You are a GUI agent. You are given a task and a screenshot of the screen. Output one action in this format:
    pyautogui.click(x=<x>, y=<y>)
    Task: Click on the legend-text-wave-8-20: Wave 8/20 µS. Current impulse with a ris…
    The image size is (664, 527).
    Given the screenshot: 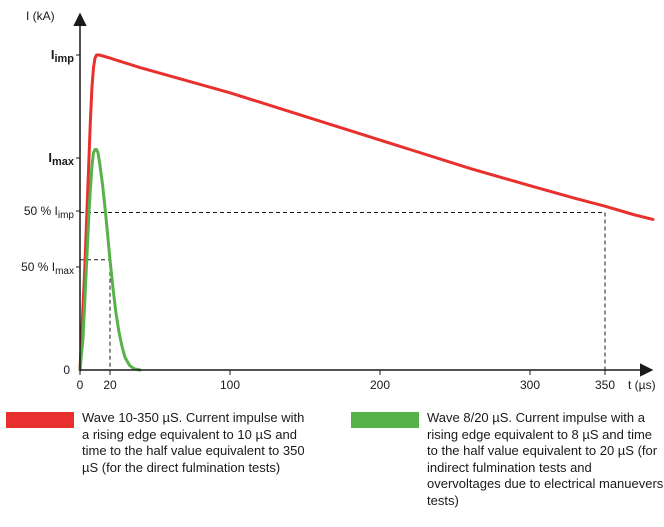 What is the action you would take?
    pyautogui.click(x=545, y=459)
    